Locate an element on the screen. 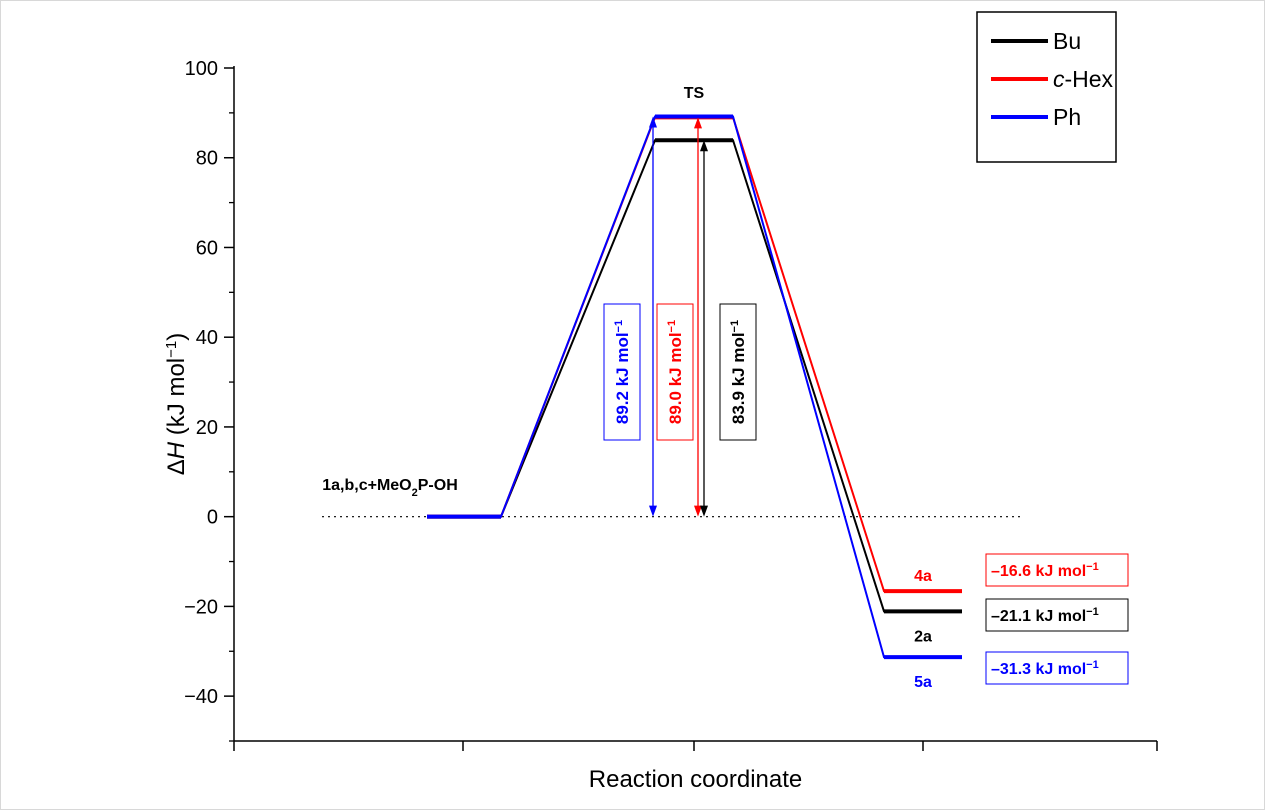  barrier-value-c-hex: 89.0 kJ mol−1 is located at coordinates (675, 372).